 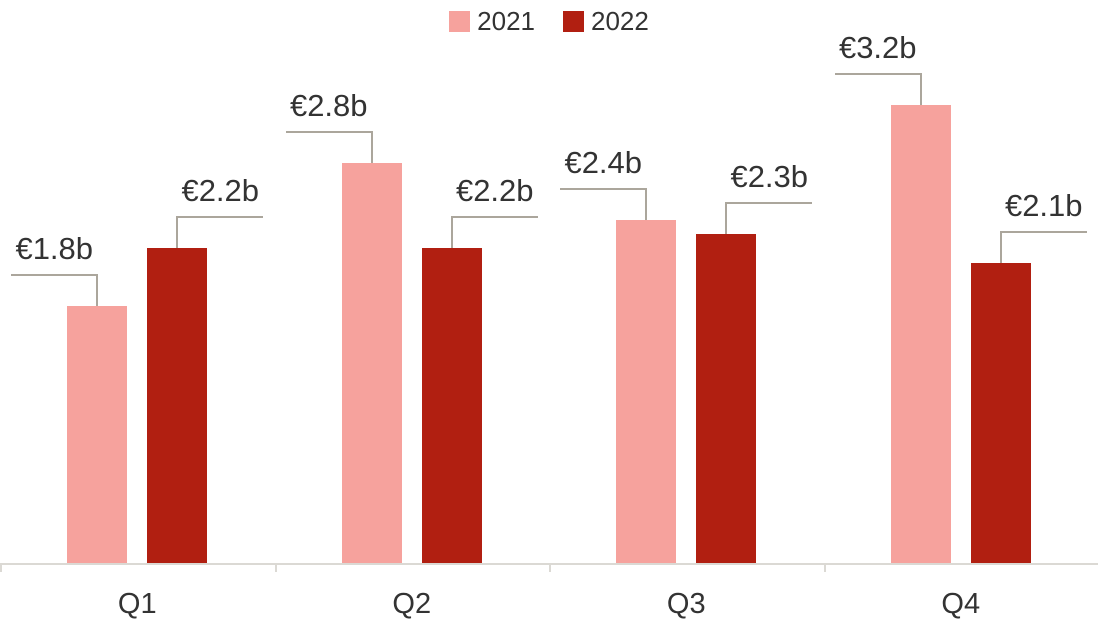 What do you see at coordinates (769, 176) in the screenshot?
I see `data-label: €2.3b` at bounding box center [769, 176].